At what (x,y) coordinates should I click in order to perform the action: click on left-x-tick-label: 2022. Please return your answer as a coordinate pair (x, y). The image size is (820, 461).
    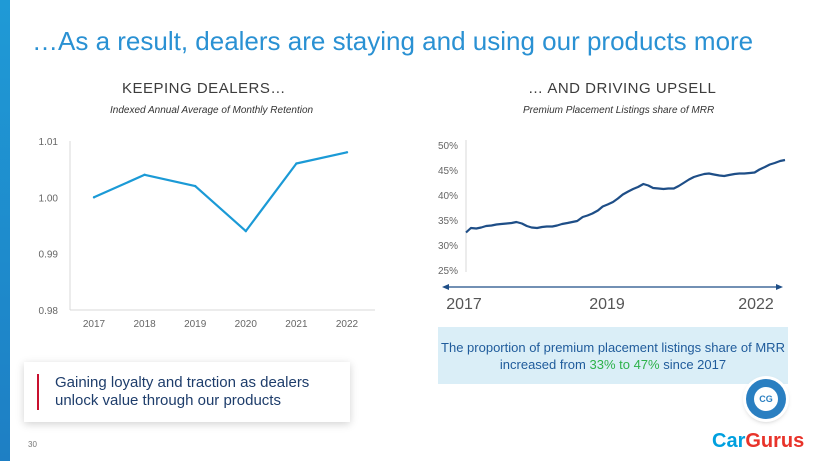
    Looking at the image, I should click on (347, 324).